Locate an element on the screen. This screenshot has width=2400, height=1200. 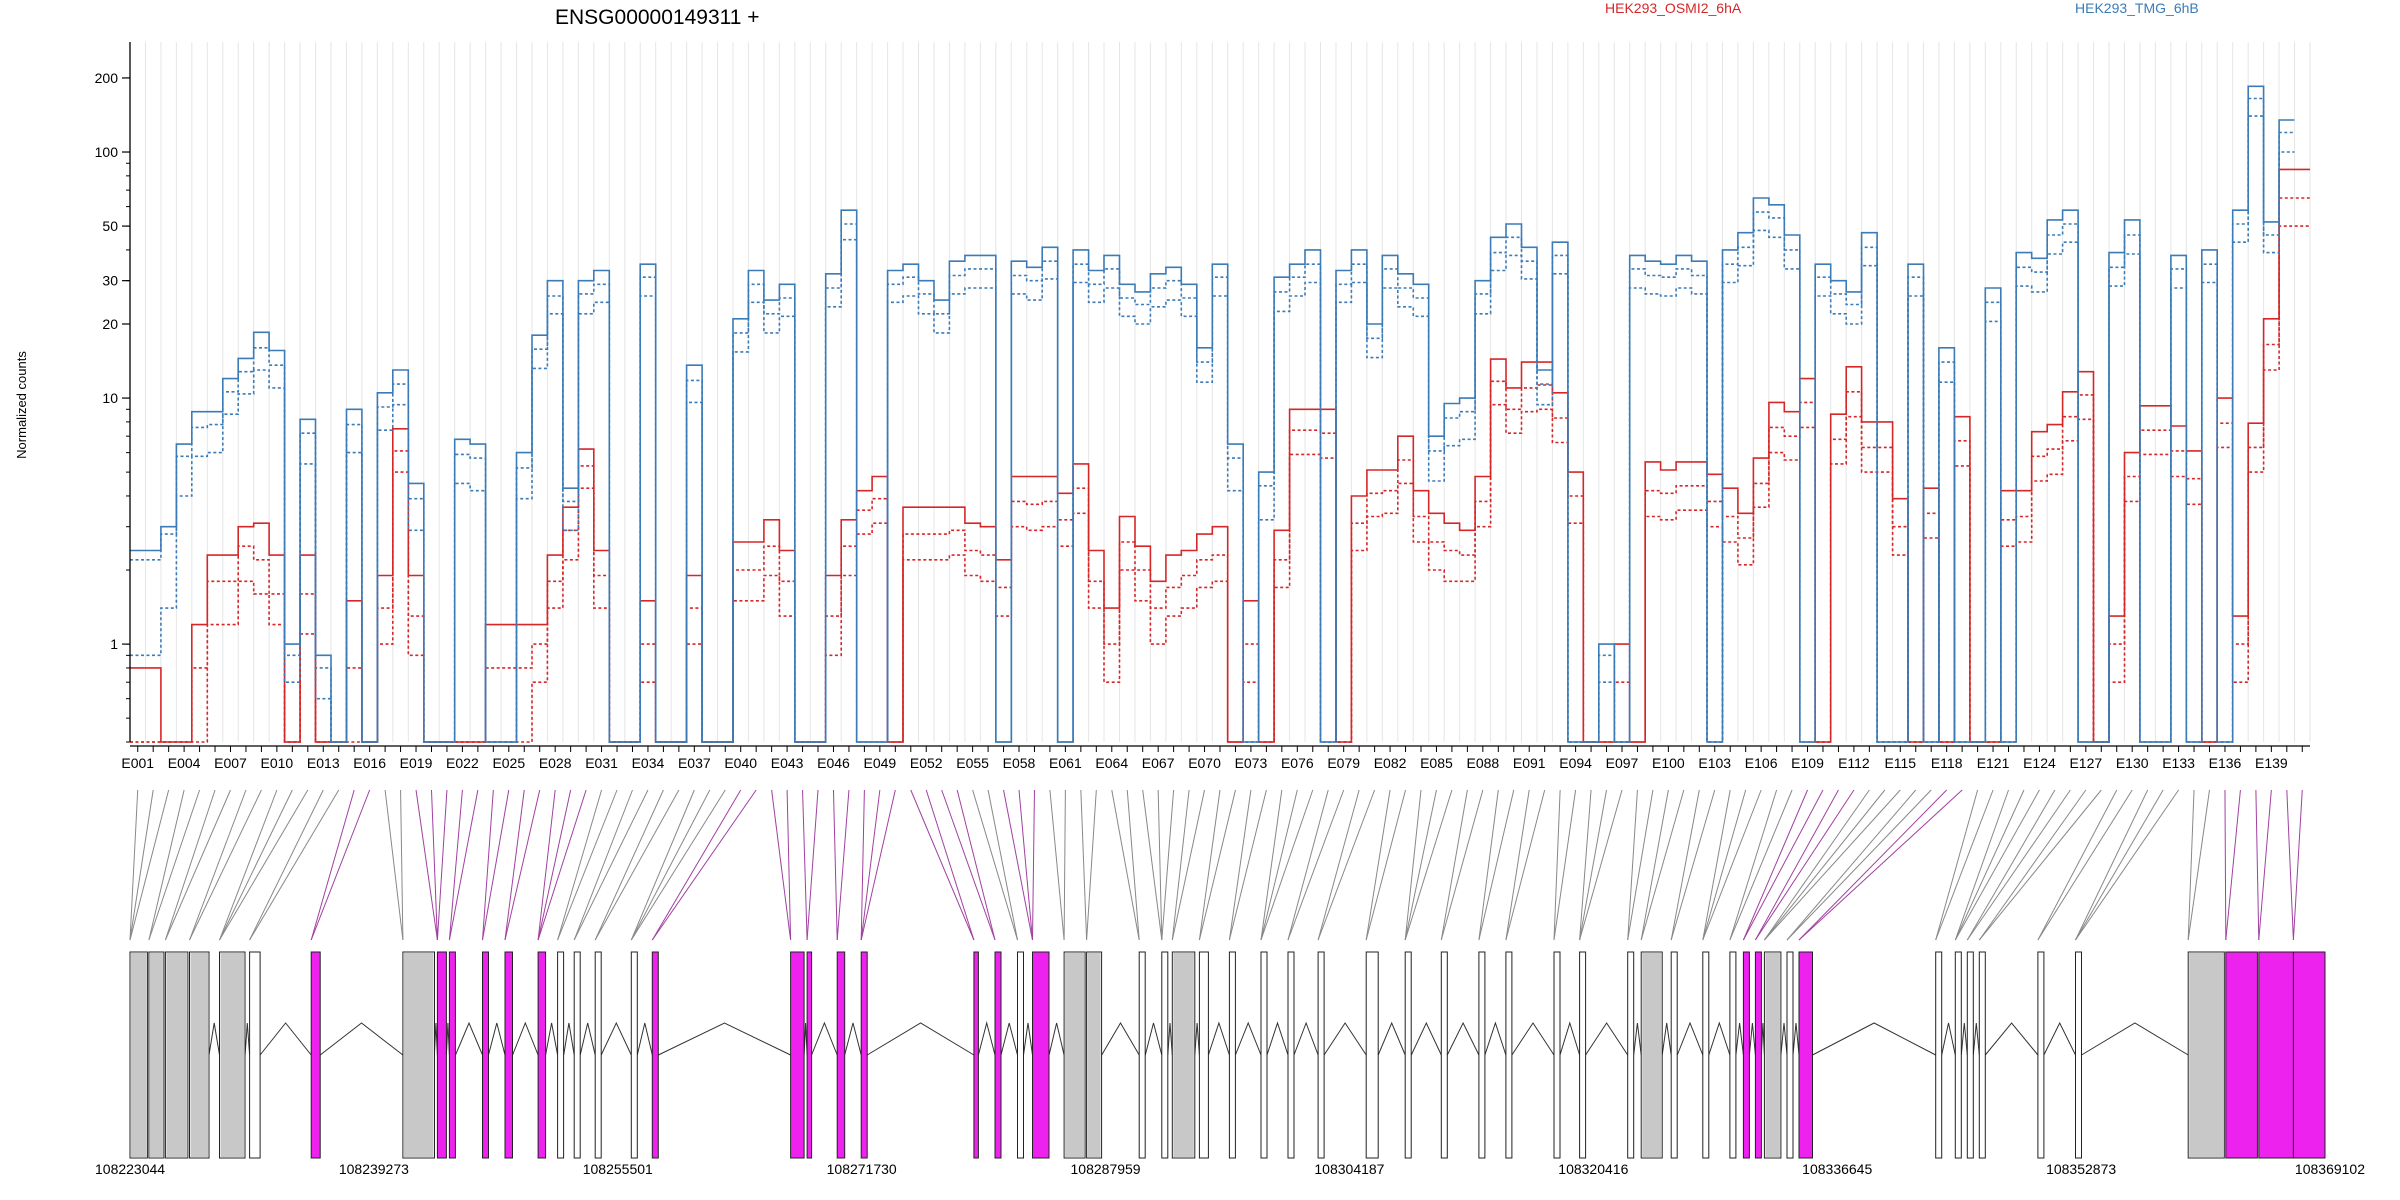
x-tick-label: E064 is located at coordinates (1111, 763).